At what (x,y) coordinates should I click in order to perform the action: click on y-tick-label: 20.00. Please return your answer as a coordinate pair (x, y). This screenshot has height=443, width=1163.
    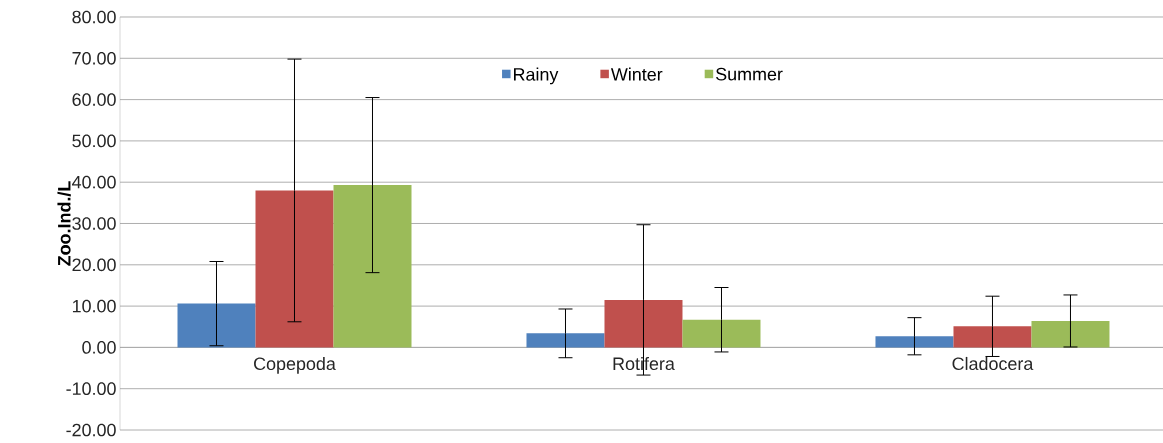
    Looking at the image, I should click on (94, 265).